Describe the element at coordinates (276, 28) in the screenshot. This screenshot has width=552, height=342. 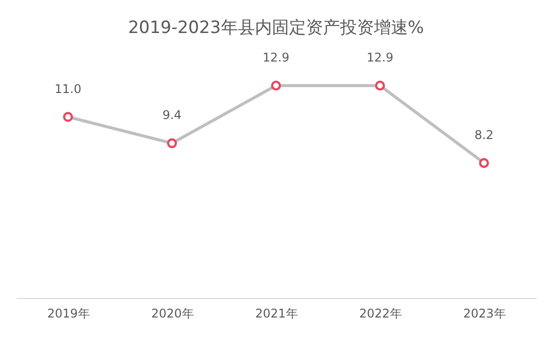
I see `chart-title: 2019-2023年县内固定资产投资增速%` at that location.